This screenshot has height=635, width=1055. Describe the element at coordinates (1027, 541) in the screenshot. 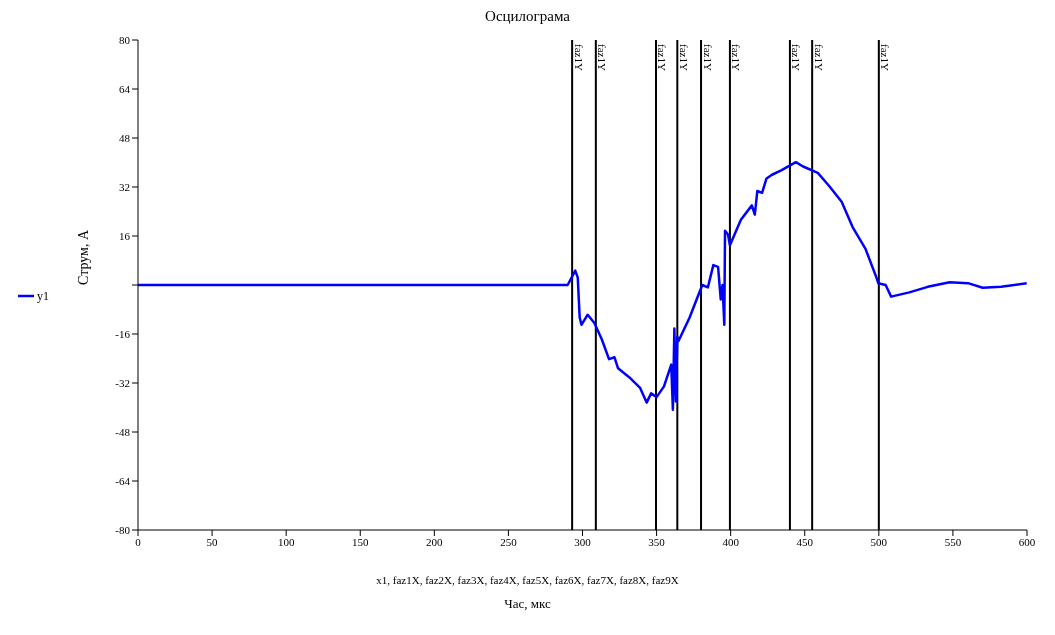

I see `x-tick-label: 600` at that location.